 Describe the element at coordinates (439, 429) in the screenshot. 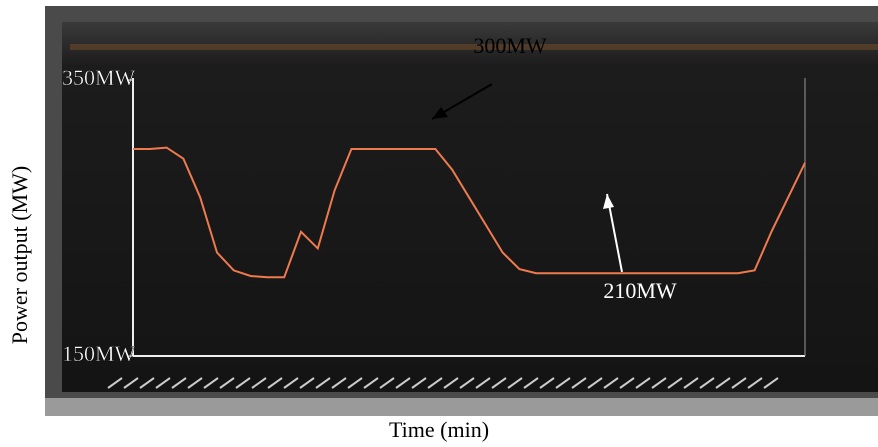

I see `x-axis-label: Time (min)` at that location.